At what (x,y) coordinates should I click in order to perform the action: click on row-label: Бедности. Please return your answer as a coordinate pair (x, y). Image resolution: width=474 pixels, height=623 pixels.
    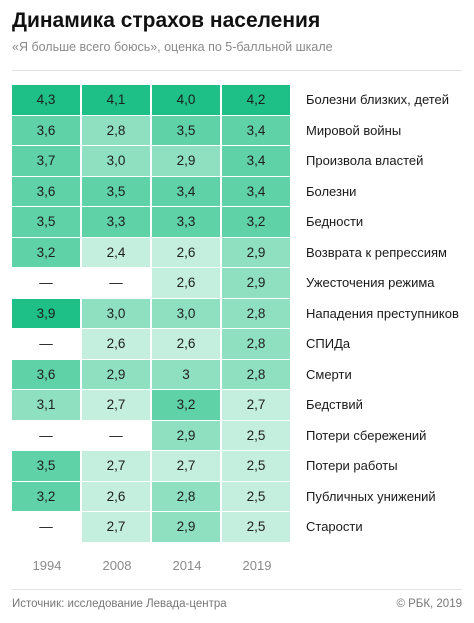
    Looking at the image, I should click on (335, 222).